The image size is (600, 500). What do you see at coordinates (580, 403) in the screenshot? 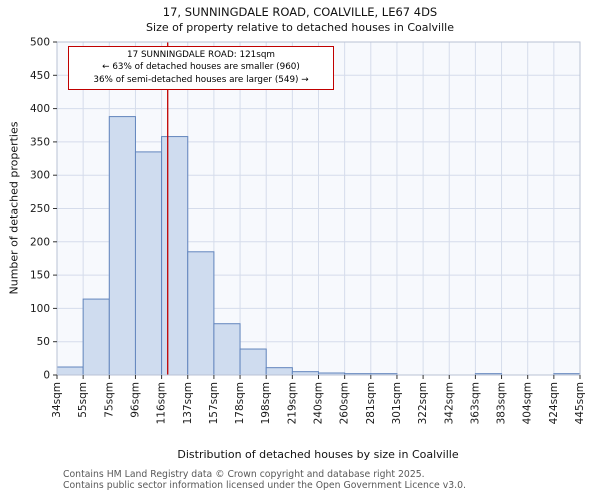
I see `svg-text: 445sqm` at bounding box center [580, 403].